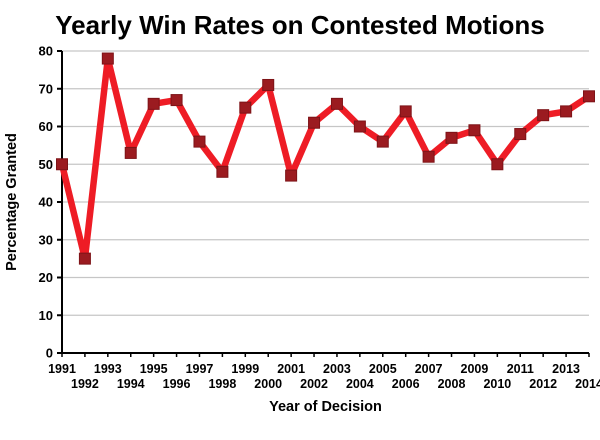 This screenshot has height=440, width=600. I want to click on x-tick-label: 2014, so click(587, 384).